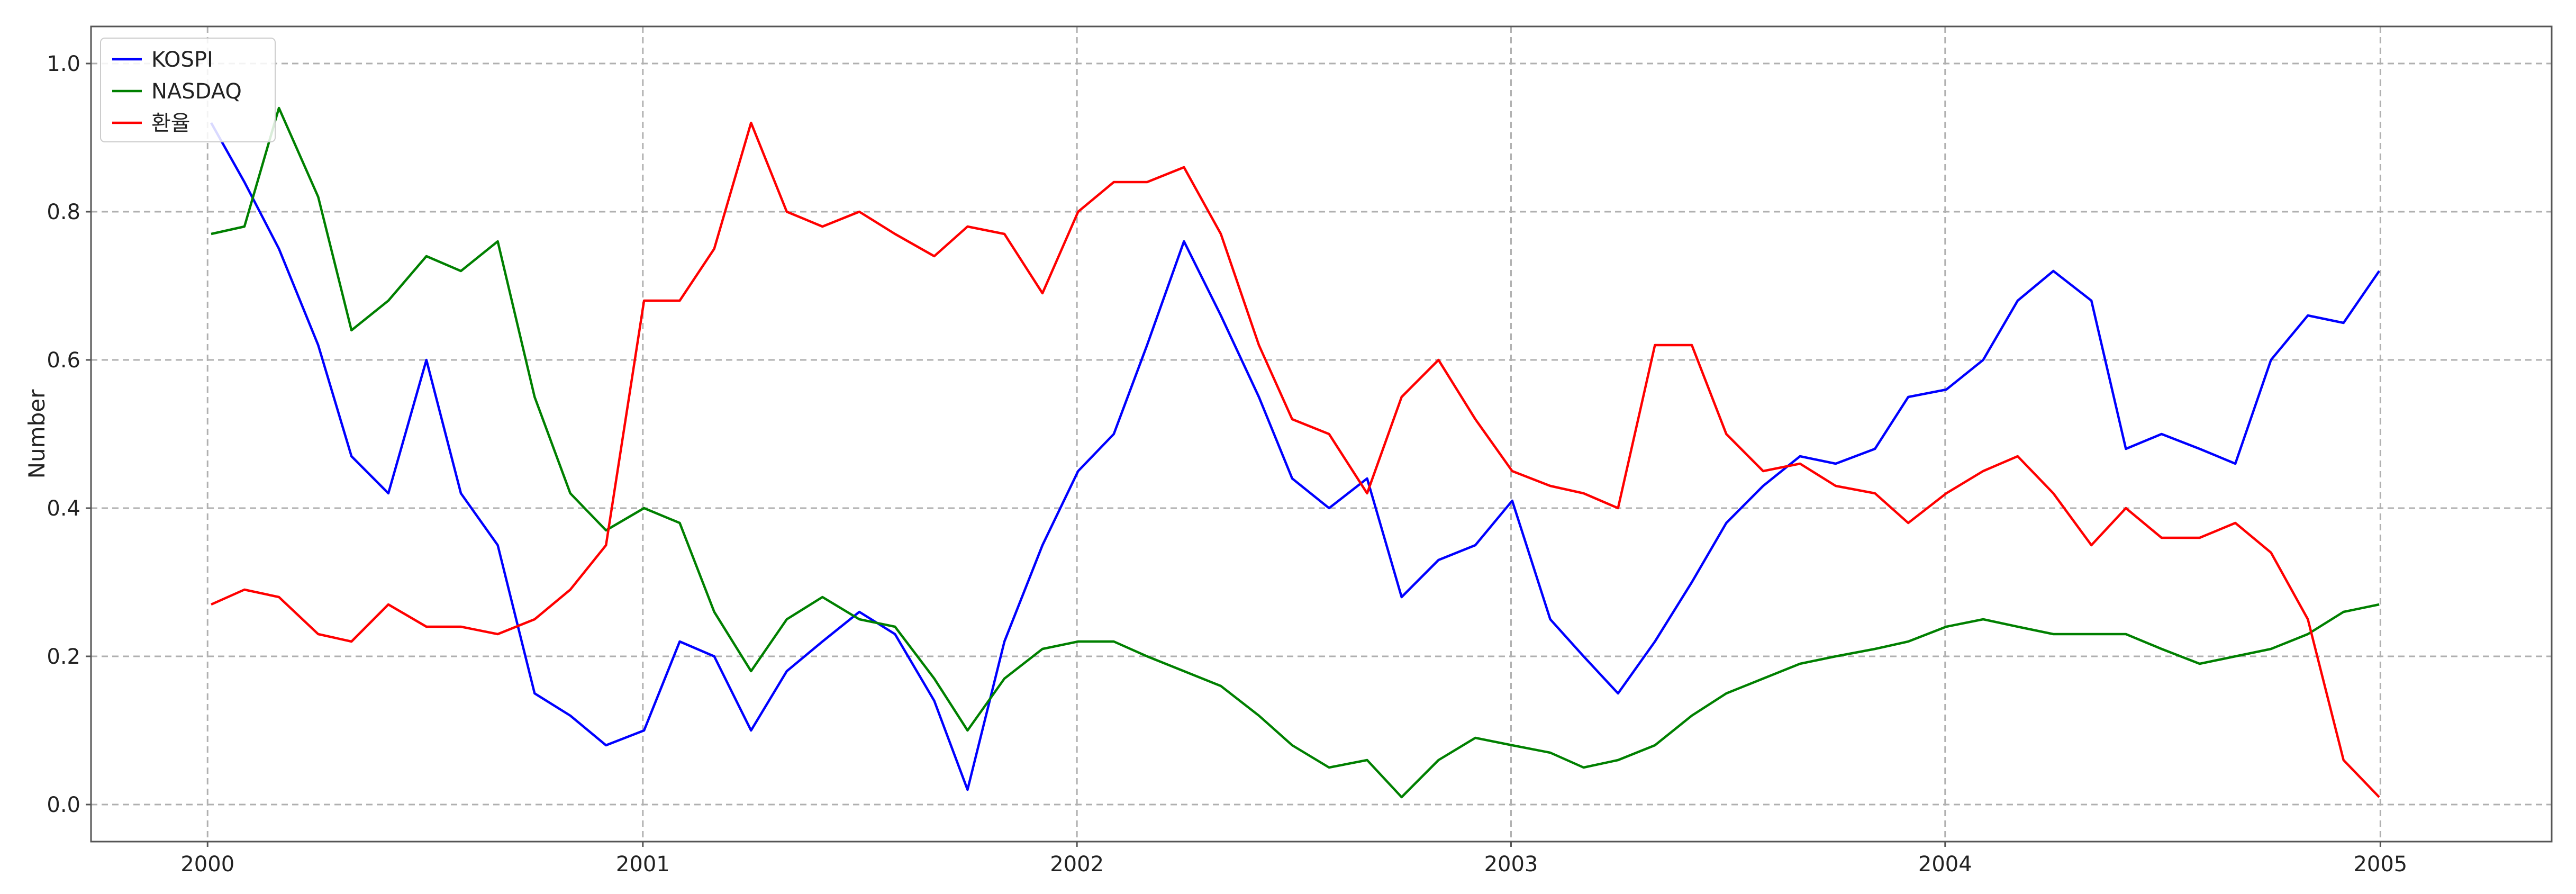 The height and width of the screenshot is (894, 2576). What do you see at coordinates (37, 433) in the screenshot?
I see `y-axis-label: Number` at bounding box center [37, 433].